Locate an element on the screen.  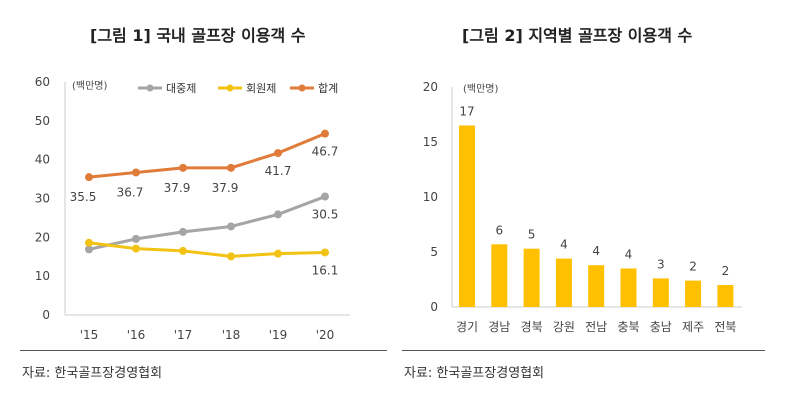
bar-전북 is located at coordinates (725, 296).